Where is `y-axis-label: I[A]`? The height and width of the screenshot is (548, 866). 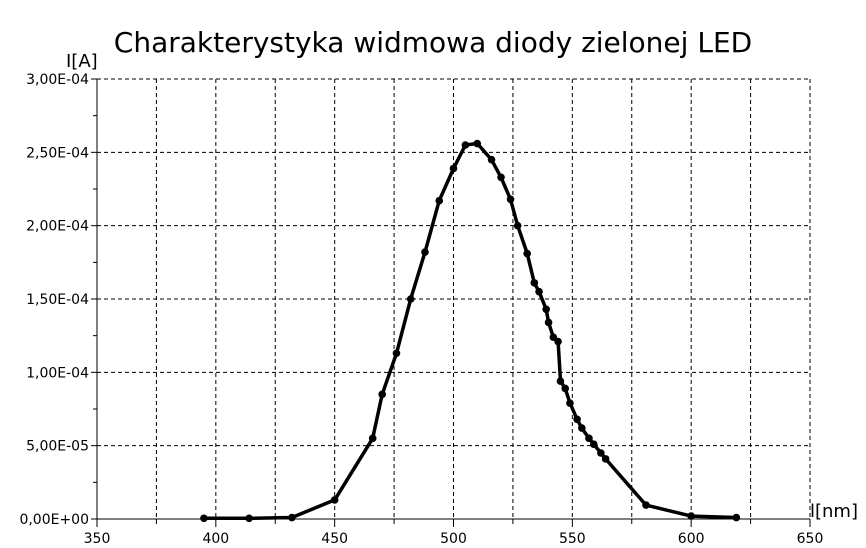 y-axis-label: I[A] is located at coordinates (82, 61).